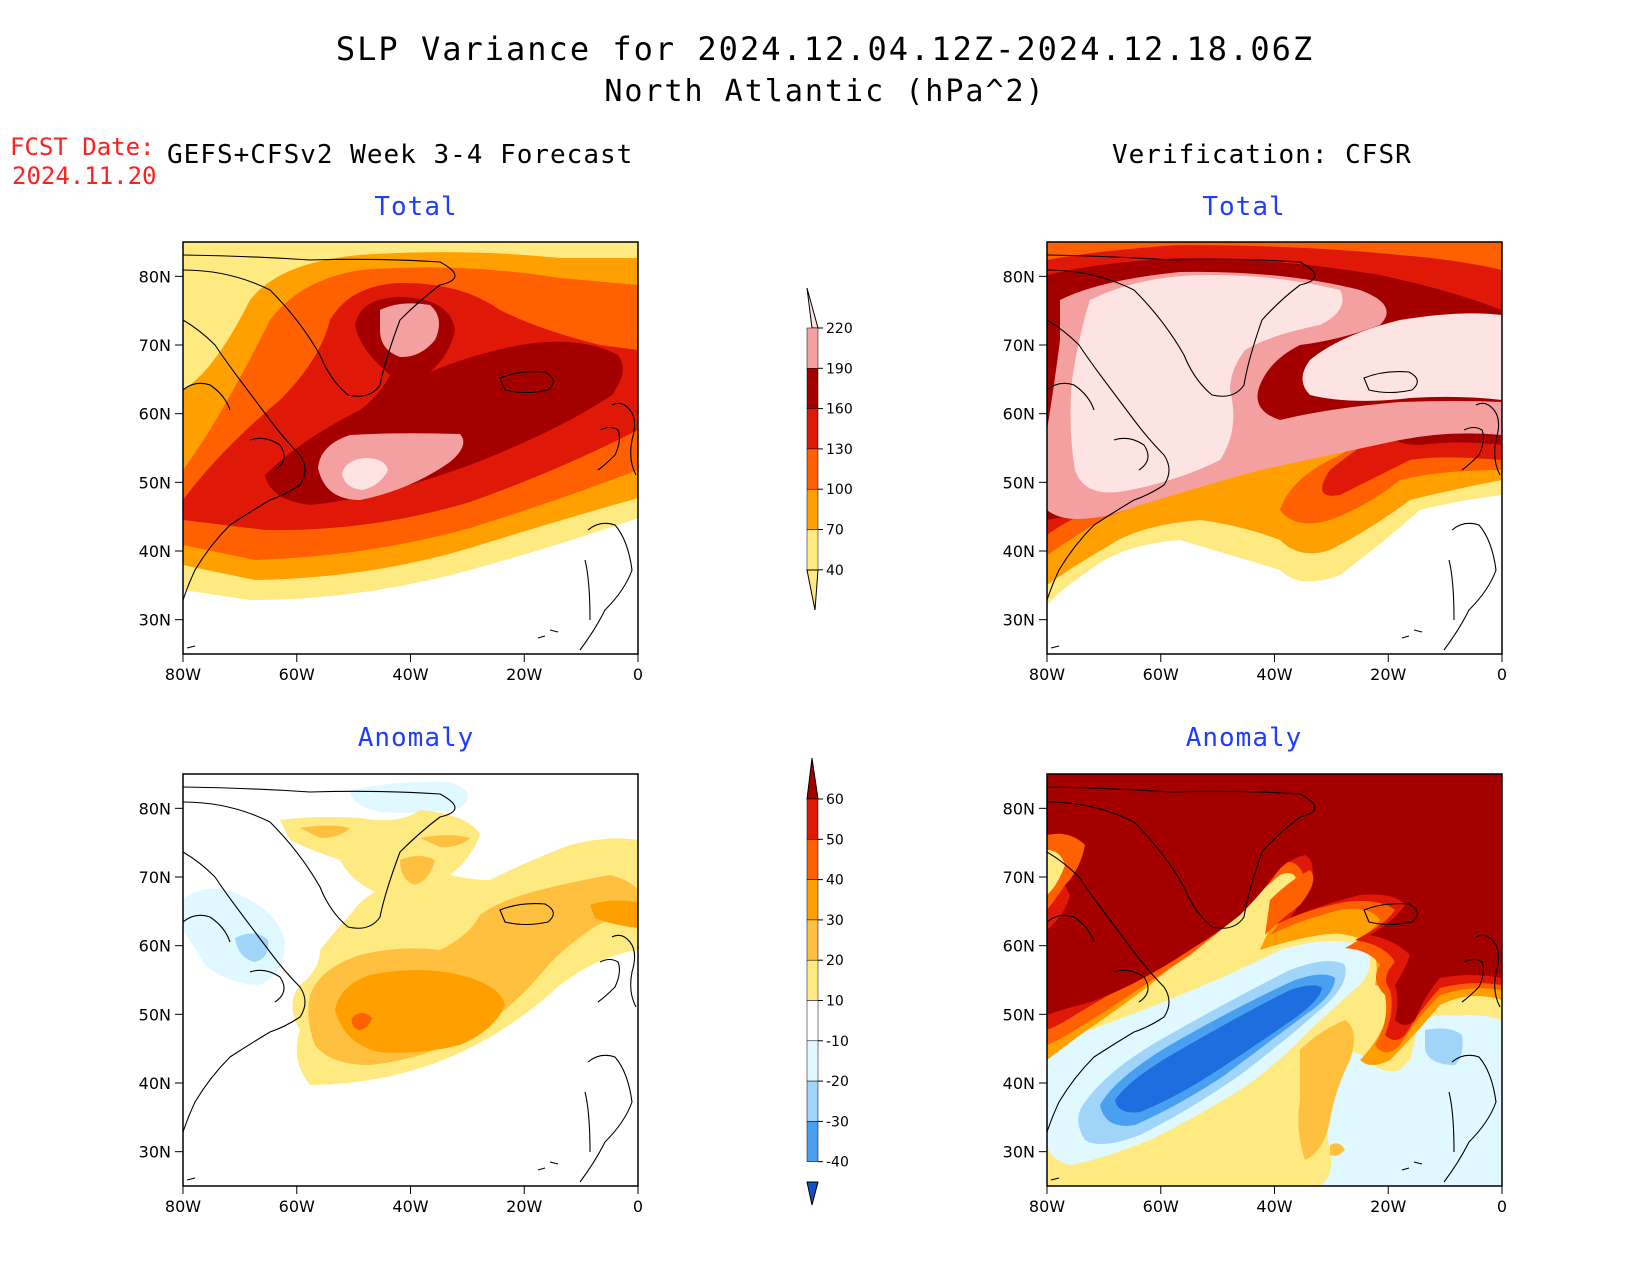 The height and width of the screenshot is (1275, 1650). I want to click on fcst-date: 2024.11.20, so click(84, 176).